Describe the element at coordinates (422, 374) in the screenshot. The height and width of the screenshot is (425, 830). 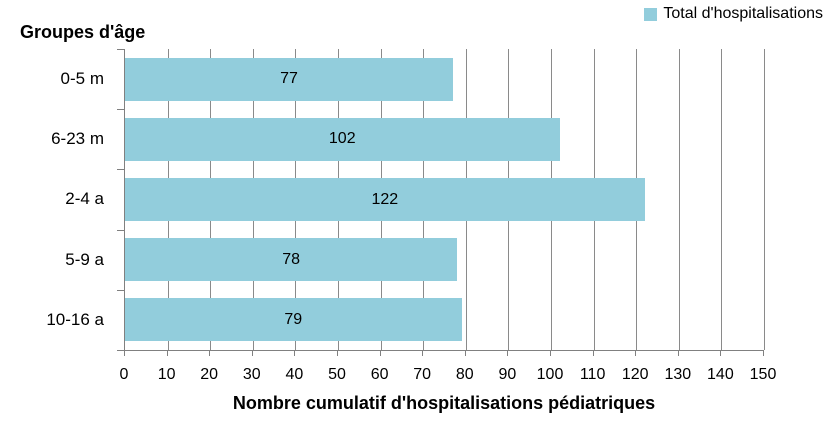
I see `x-tick-label: 70` at that location.